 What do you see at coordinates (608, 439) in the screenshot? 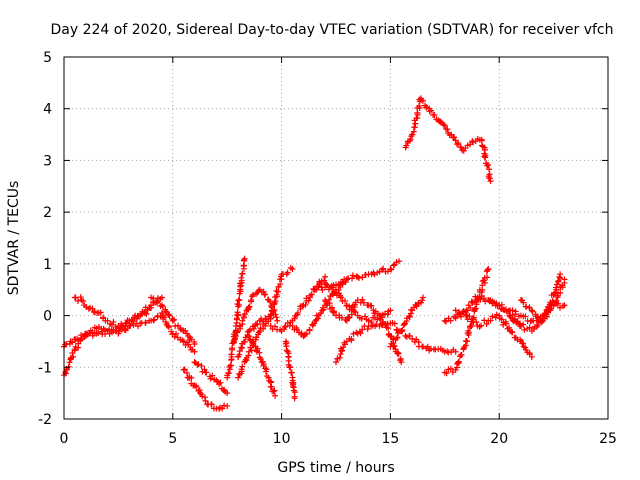
I see `x-tick-label: 25` at bounding box center [608, 439].